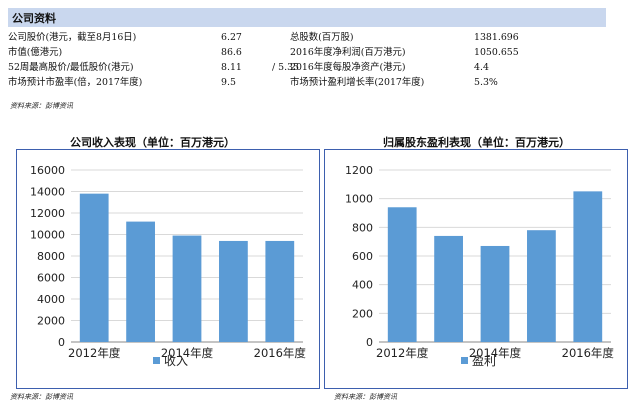 The width and height of the screenshot is (640, 405). I want to click on info-label-right: 2016年度净利润(百万港元), so click(348, 52).